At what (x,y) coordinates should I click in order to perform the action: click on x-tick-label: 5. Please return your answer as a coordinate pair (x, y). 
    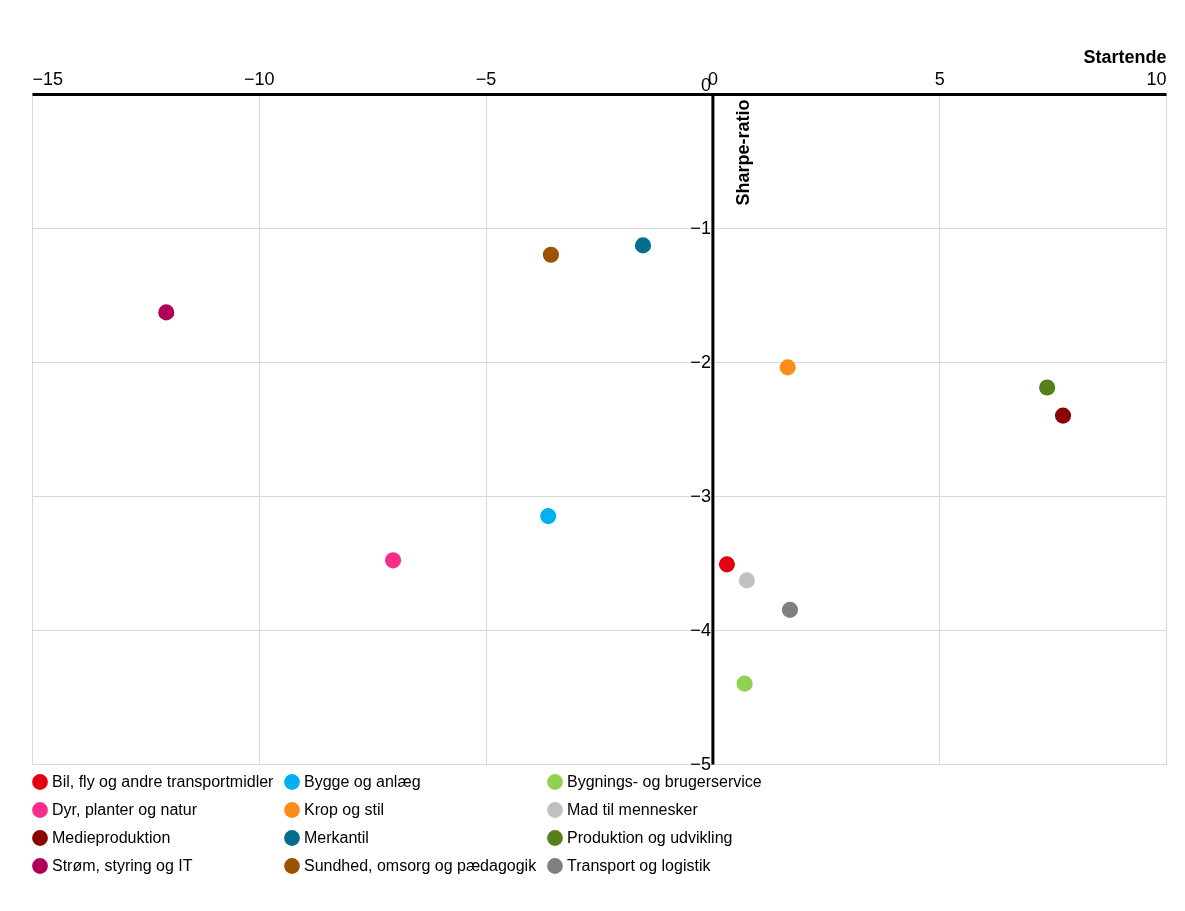
    Looking at the image, I should click on (939, 78).